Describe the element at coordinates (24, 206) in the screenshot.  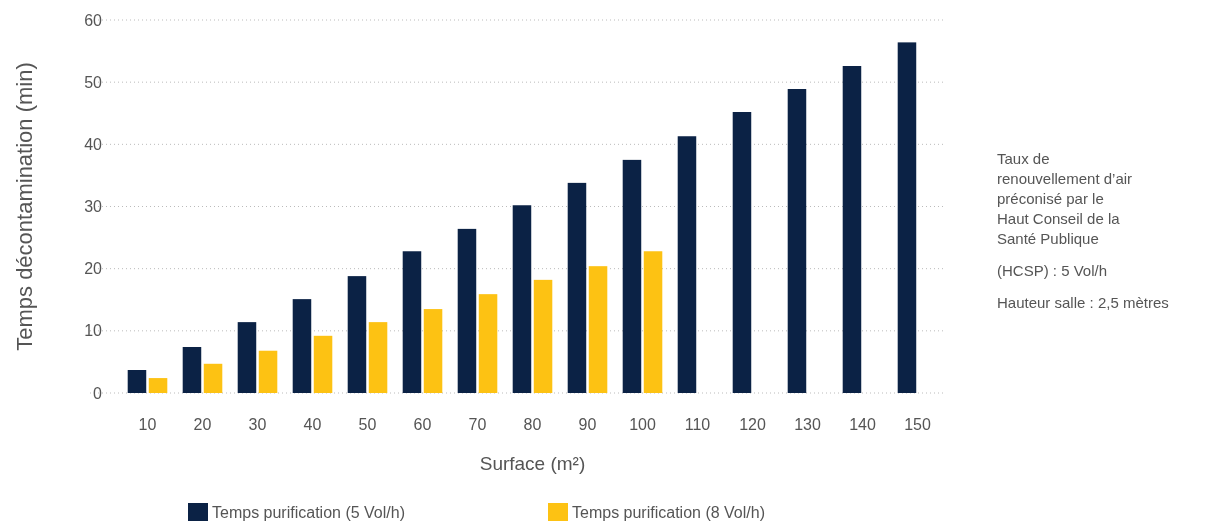
I see `y-axis-title: Temps décontamination (min)` at that location.